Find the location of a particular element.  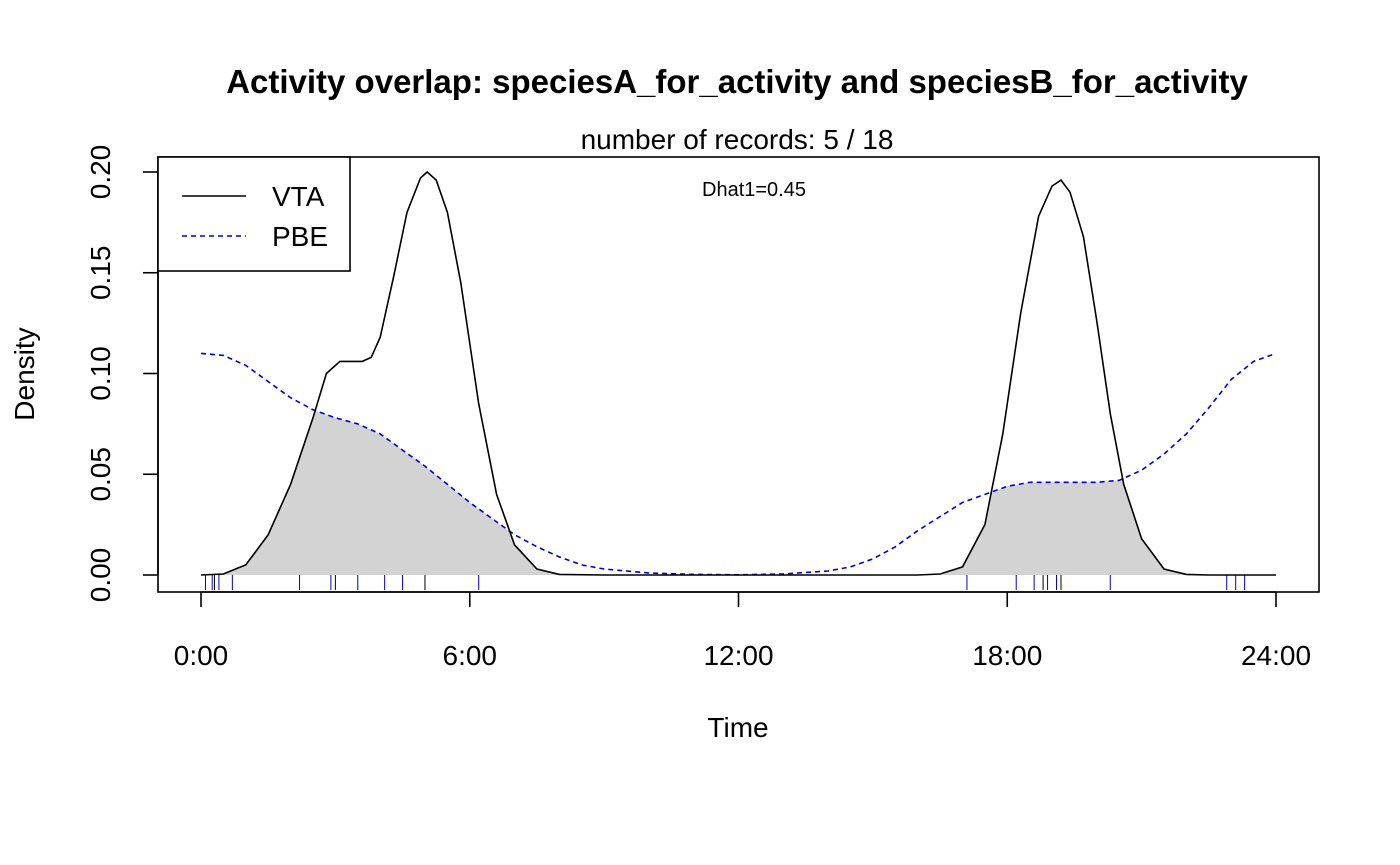

y-tick-label-1: 0.05 is located at coordinates (100, 474).